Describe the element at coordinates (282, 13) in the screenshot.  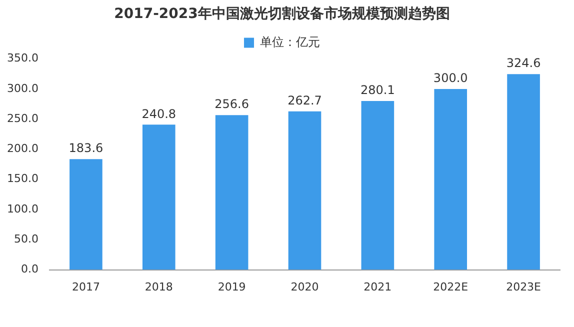
I see `chart-title: 2017-2023年中国激光切割设备市场规模预测趋势图` at that location.